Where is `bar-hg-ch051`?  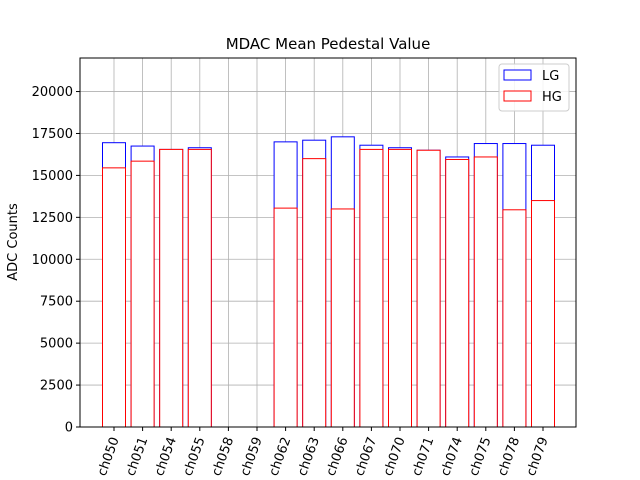 bar-hg-ch051 is located at coordinates (142, 294).